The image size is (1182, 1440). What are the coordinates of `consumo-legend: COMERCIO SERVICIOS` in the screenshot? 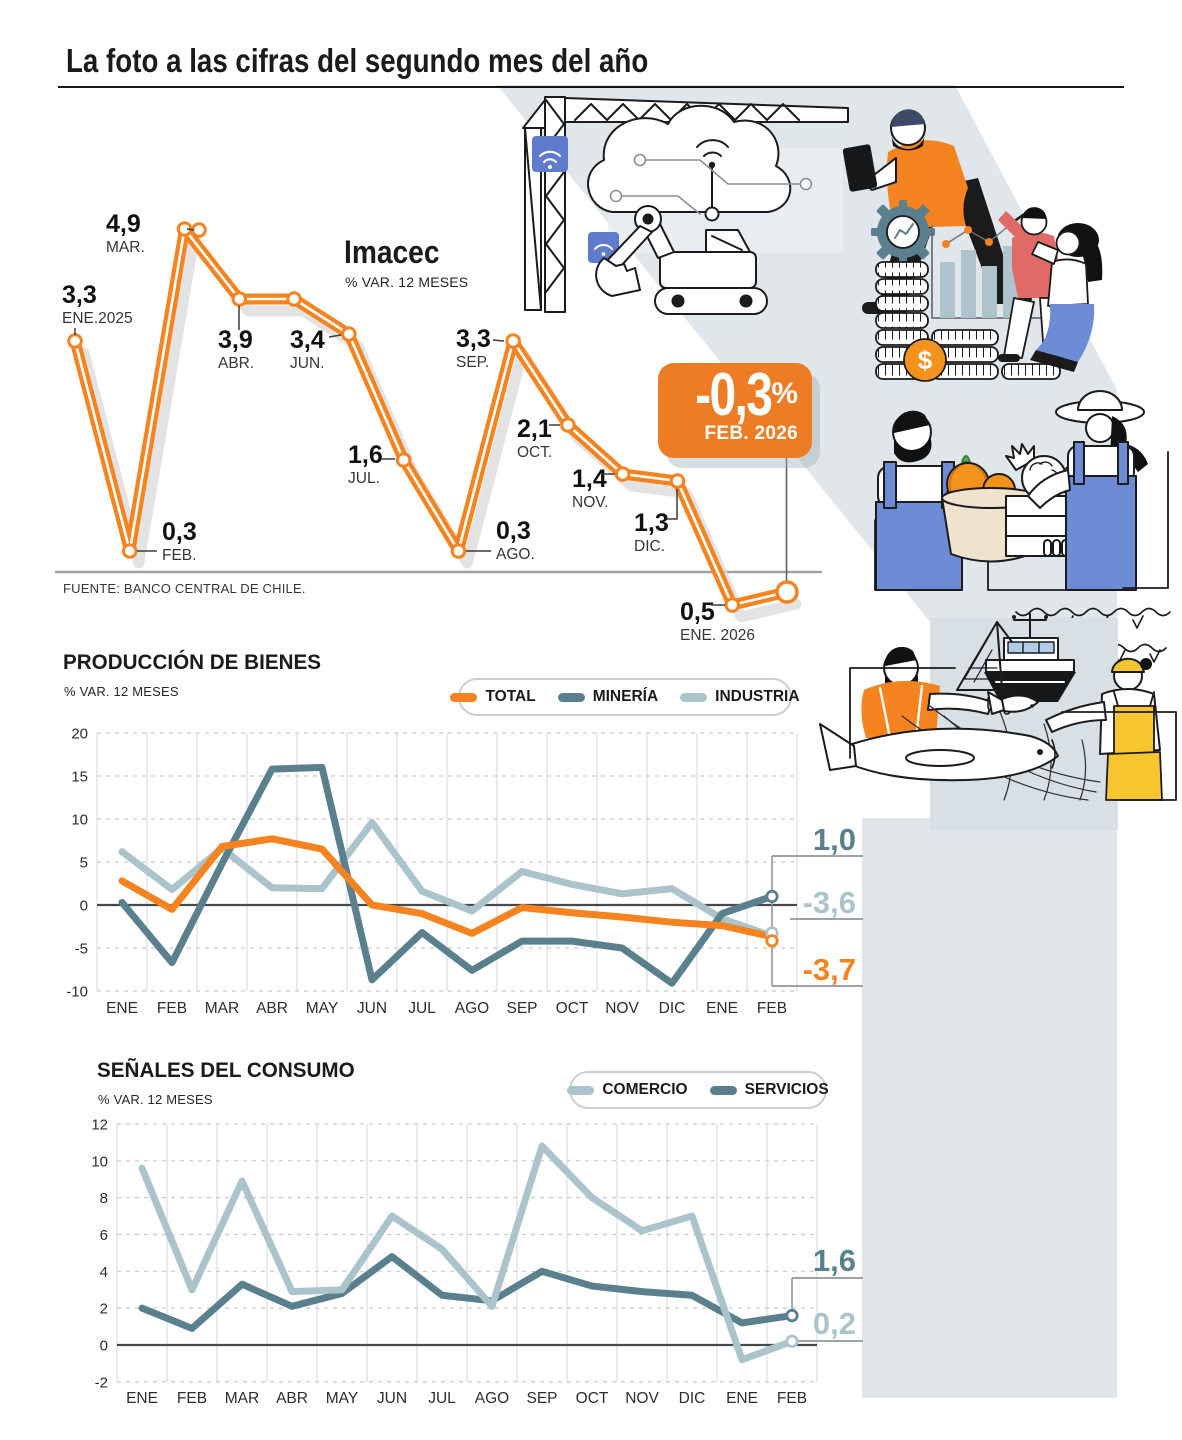 It's located at (698, 1090).